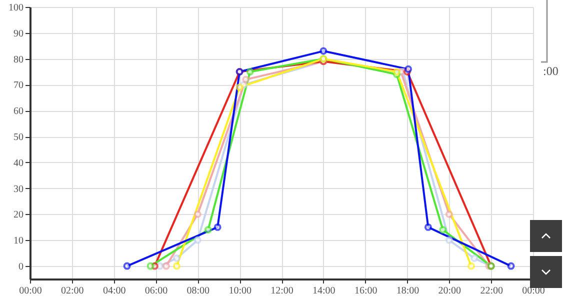  What do you see at coordinates (16, 8) in the screenshot?
I see `y-tick-label: 100` at bounding box center [16, 8].